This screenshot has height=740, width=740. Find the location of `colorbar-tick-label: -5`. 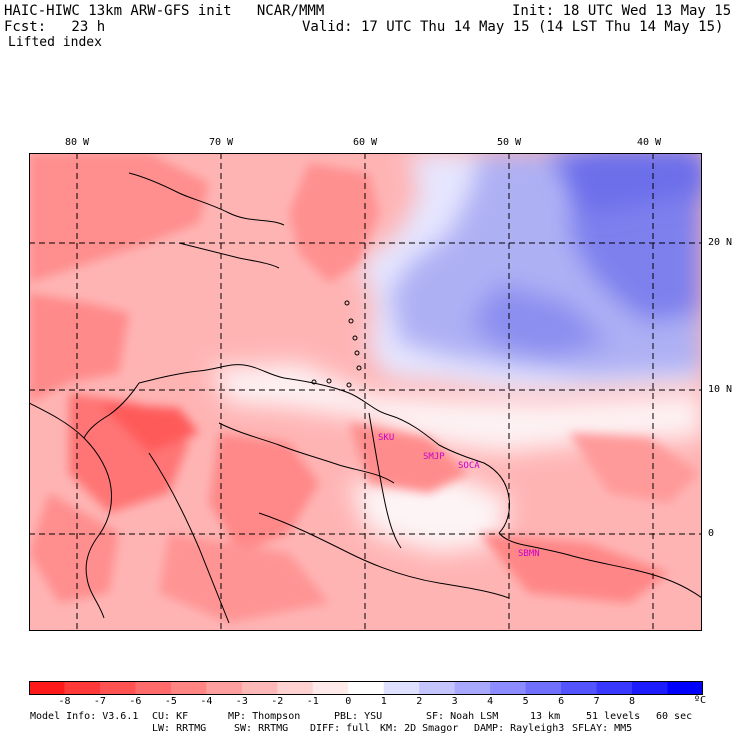

colorbar-tick-label: -5 is located at coordinates (170, 701).